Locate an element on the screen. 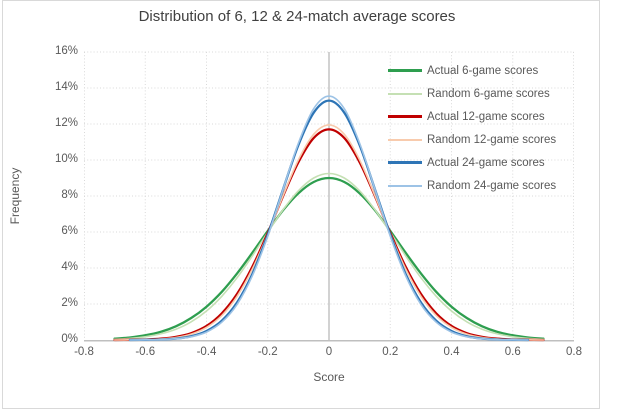 The height and width of the screenshot is (410, 622). legend-item: Actual 12-game scores is located at coordinates (472, 116).